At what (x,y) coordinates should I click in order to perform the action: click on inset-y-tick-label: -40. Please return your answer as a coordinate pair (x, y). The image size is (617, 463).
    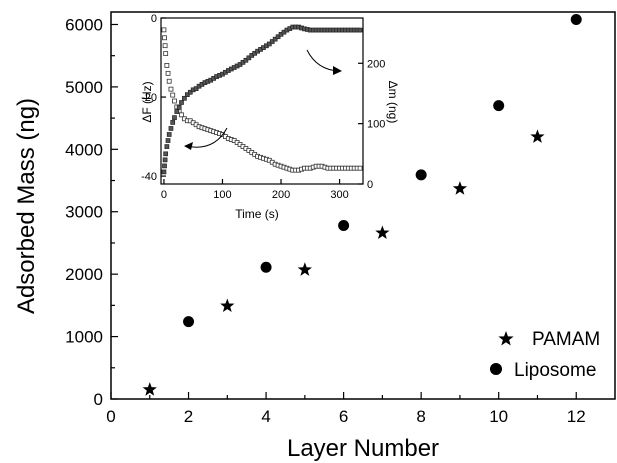
    Looking at the image, I should click on (149, 177).